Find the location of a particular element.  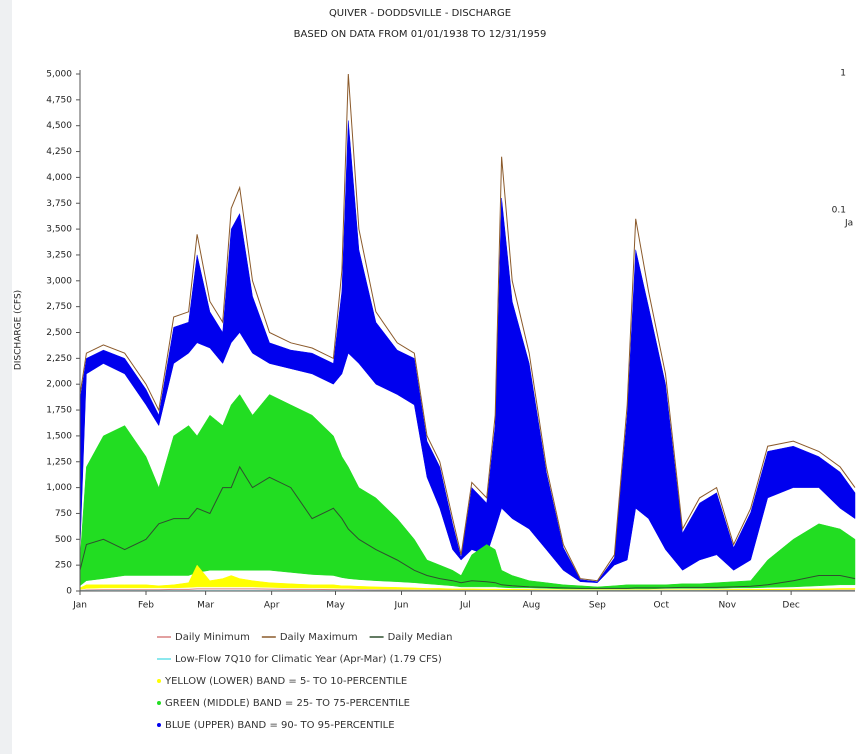

x-tick-label: Feb is located at coordinates (146, 606).